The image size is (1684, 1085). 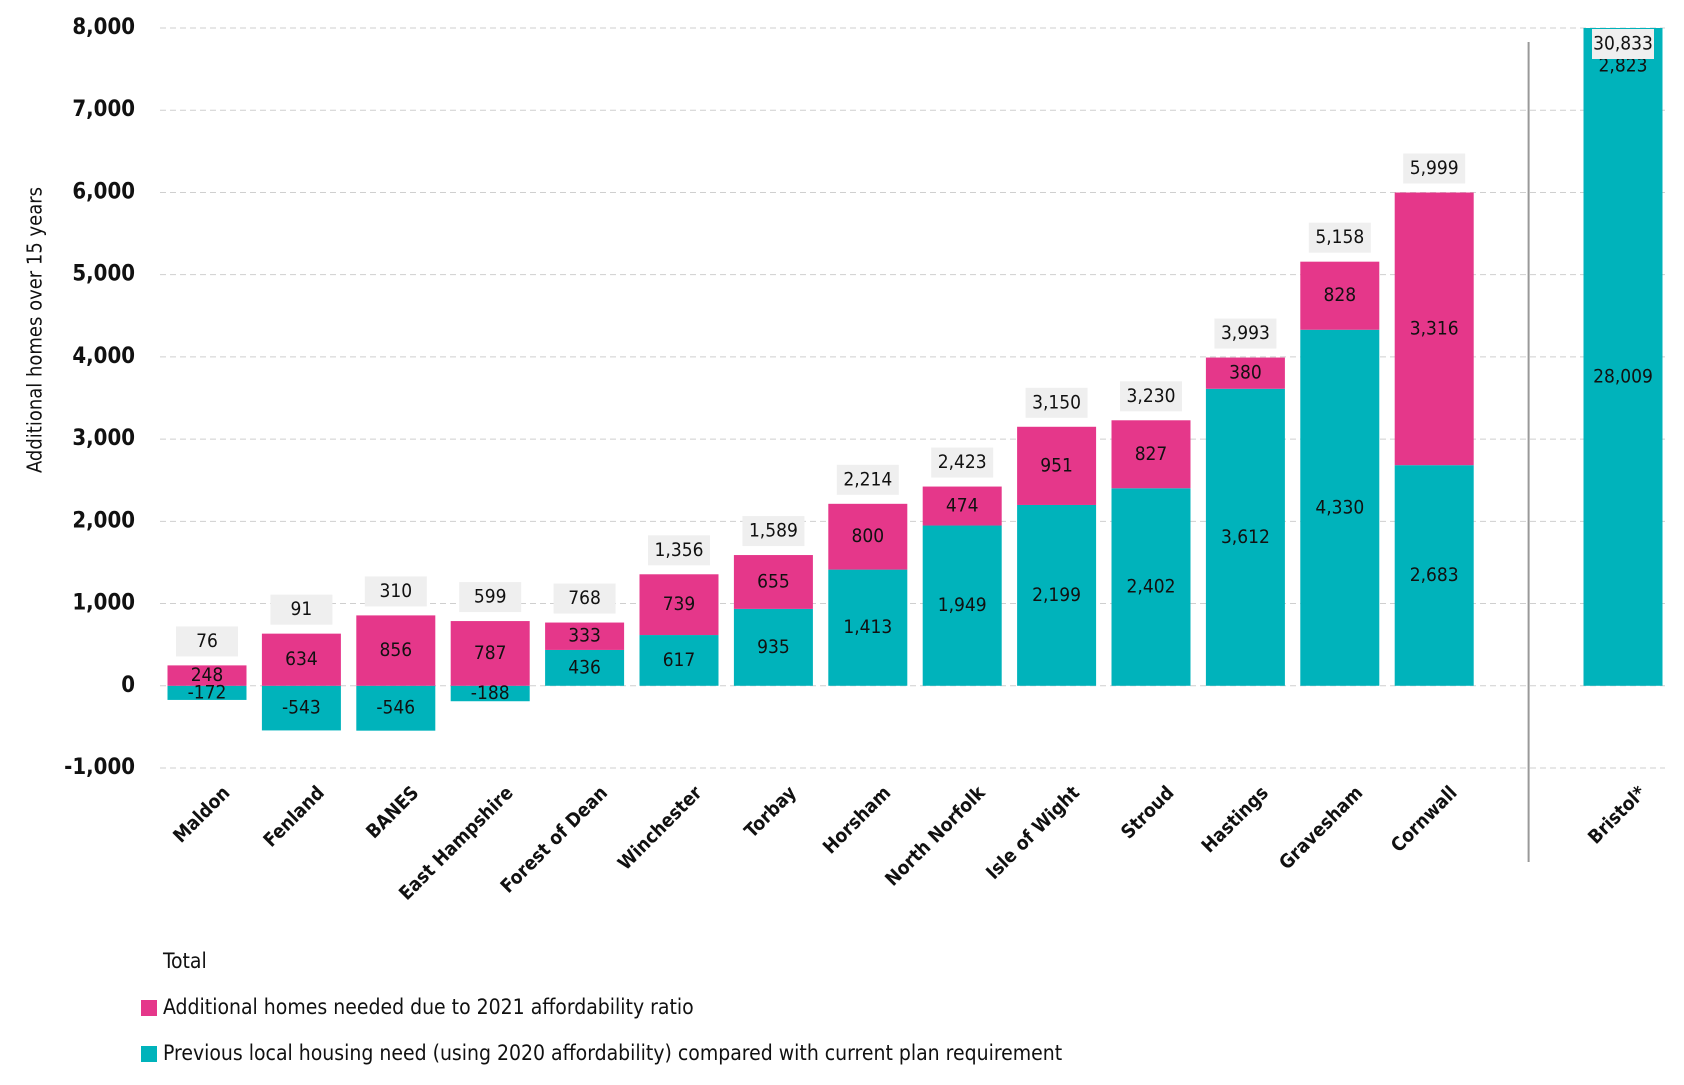 I want to click on x-tick-label: Horsham, so click(x=857, y=820).